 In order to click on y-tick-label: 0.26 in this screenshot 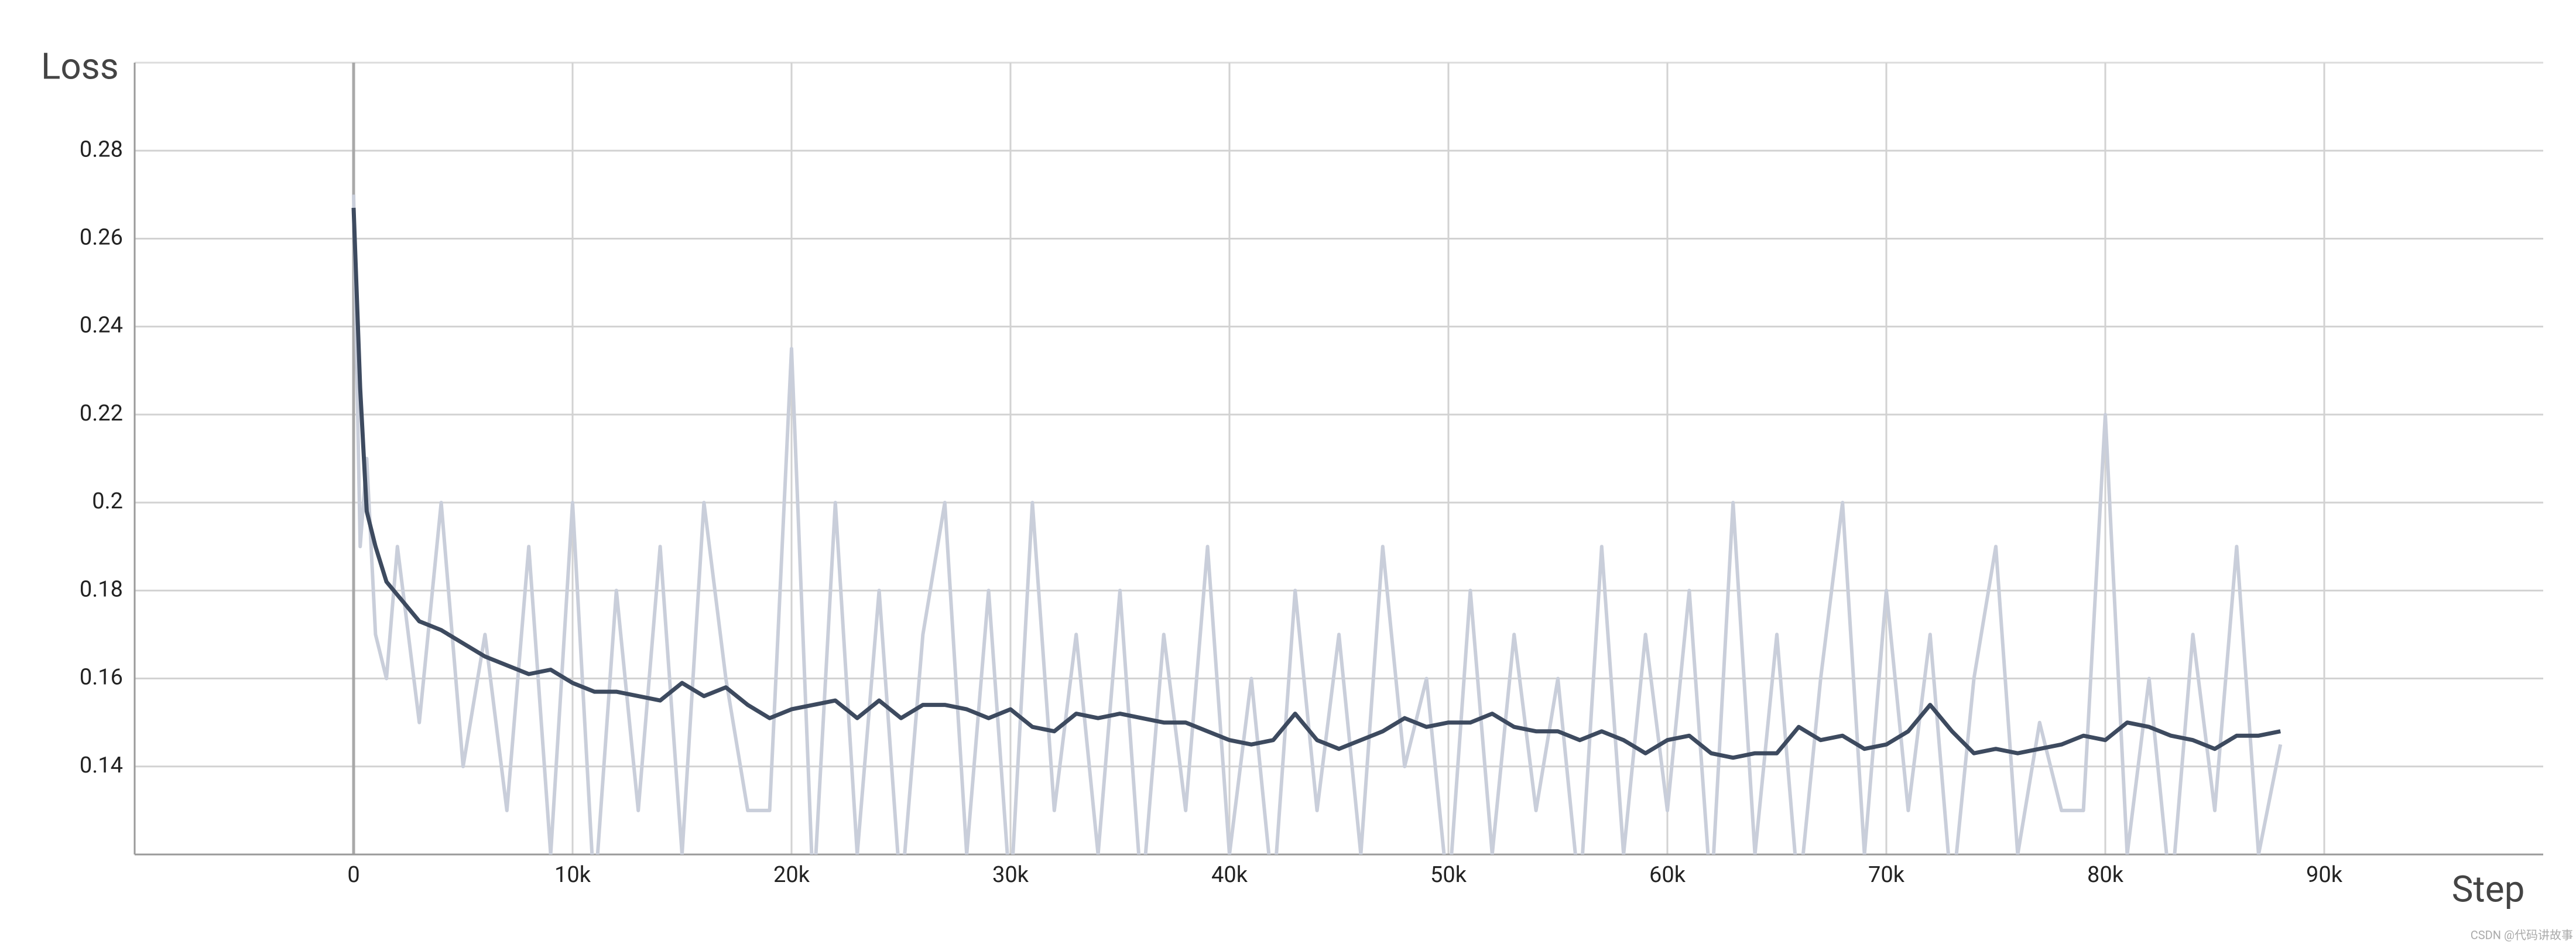, I will do `click(101, 237)`.